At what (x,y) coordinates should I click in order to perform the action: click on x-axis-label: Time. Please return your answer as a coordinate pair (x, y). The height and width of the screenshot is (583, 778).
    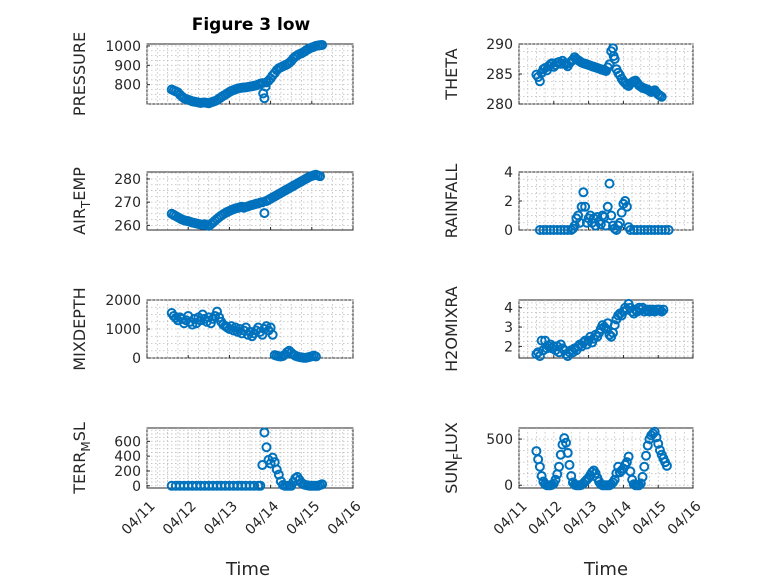
    Looking at the image, I should click on (605, 569).